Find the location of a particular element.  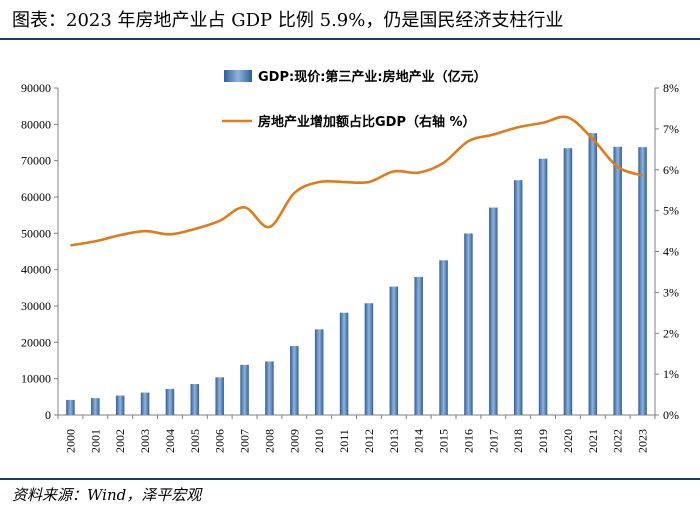

y-right-tick-label: 8% is located at coordinates (671, 88).